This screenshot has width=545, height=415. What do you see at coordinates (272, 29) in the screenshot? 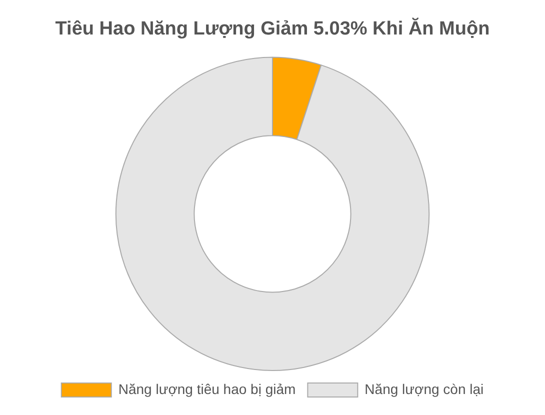
I see `chart-title: Tiêu Hao Năng Lượng Giảm 5.03% Khi Ăn Muộn` at bounding box center [272, 29].